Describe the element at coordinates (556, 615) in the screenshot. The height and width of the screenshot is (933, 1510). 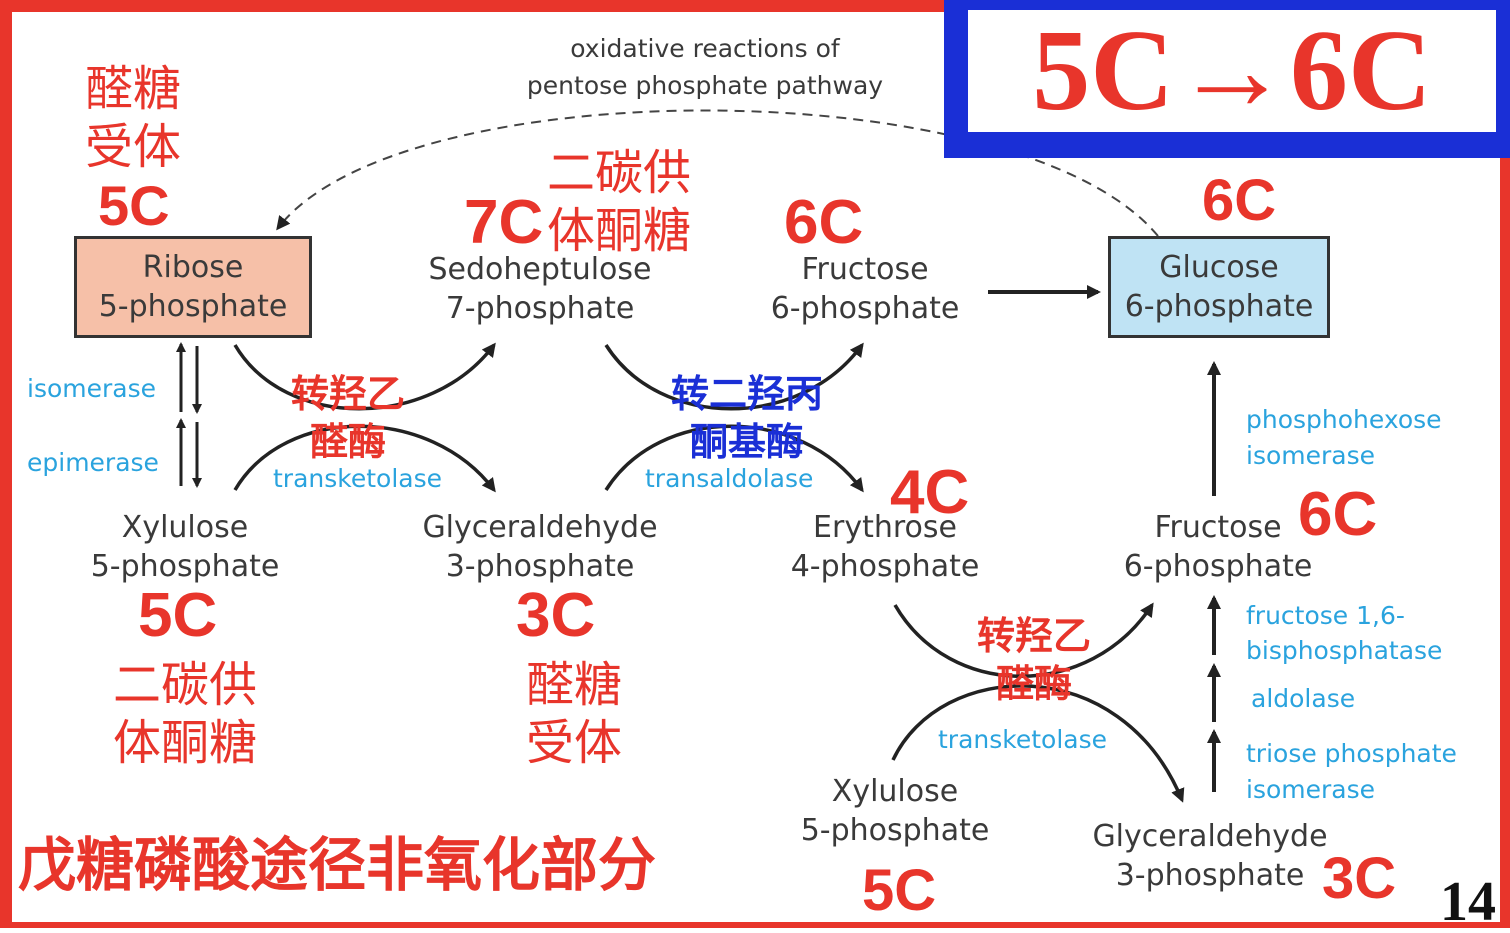
I see `carbon-count-gap-mid: 3C` at that location.